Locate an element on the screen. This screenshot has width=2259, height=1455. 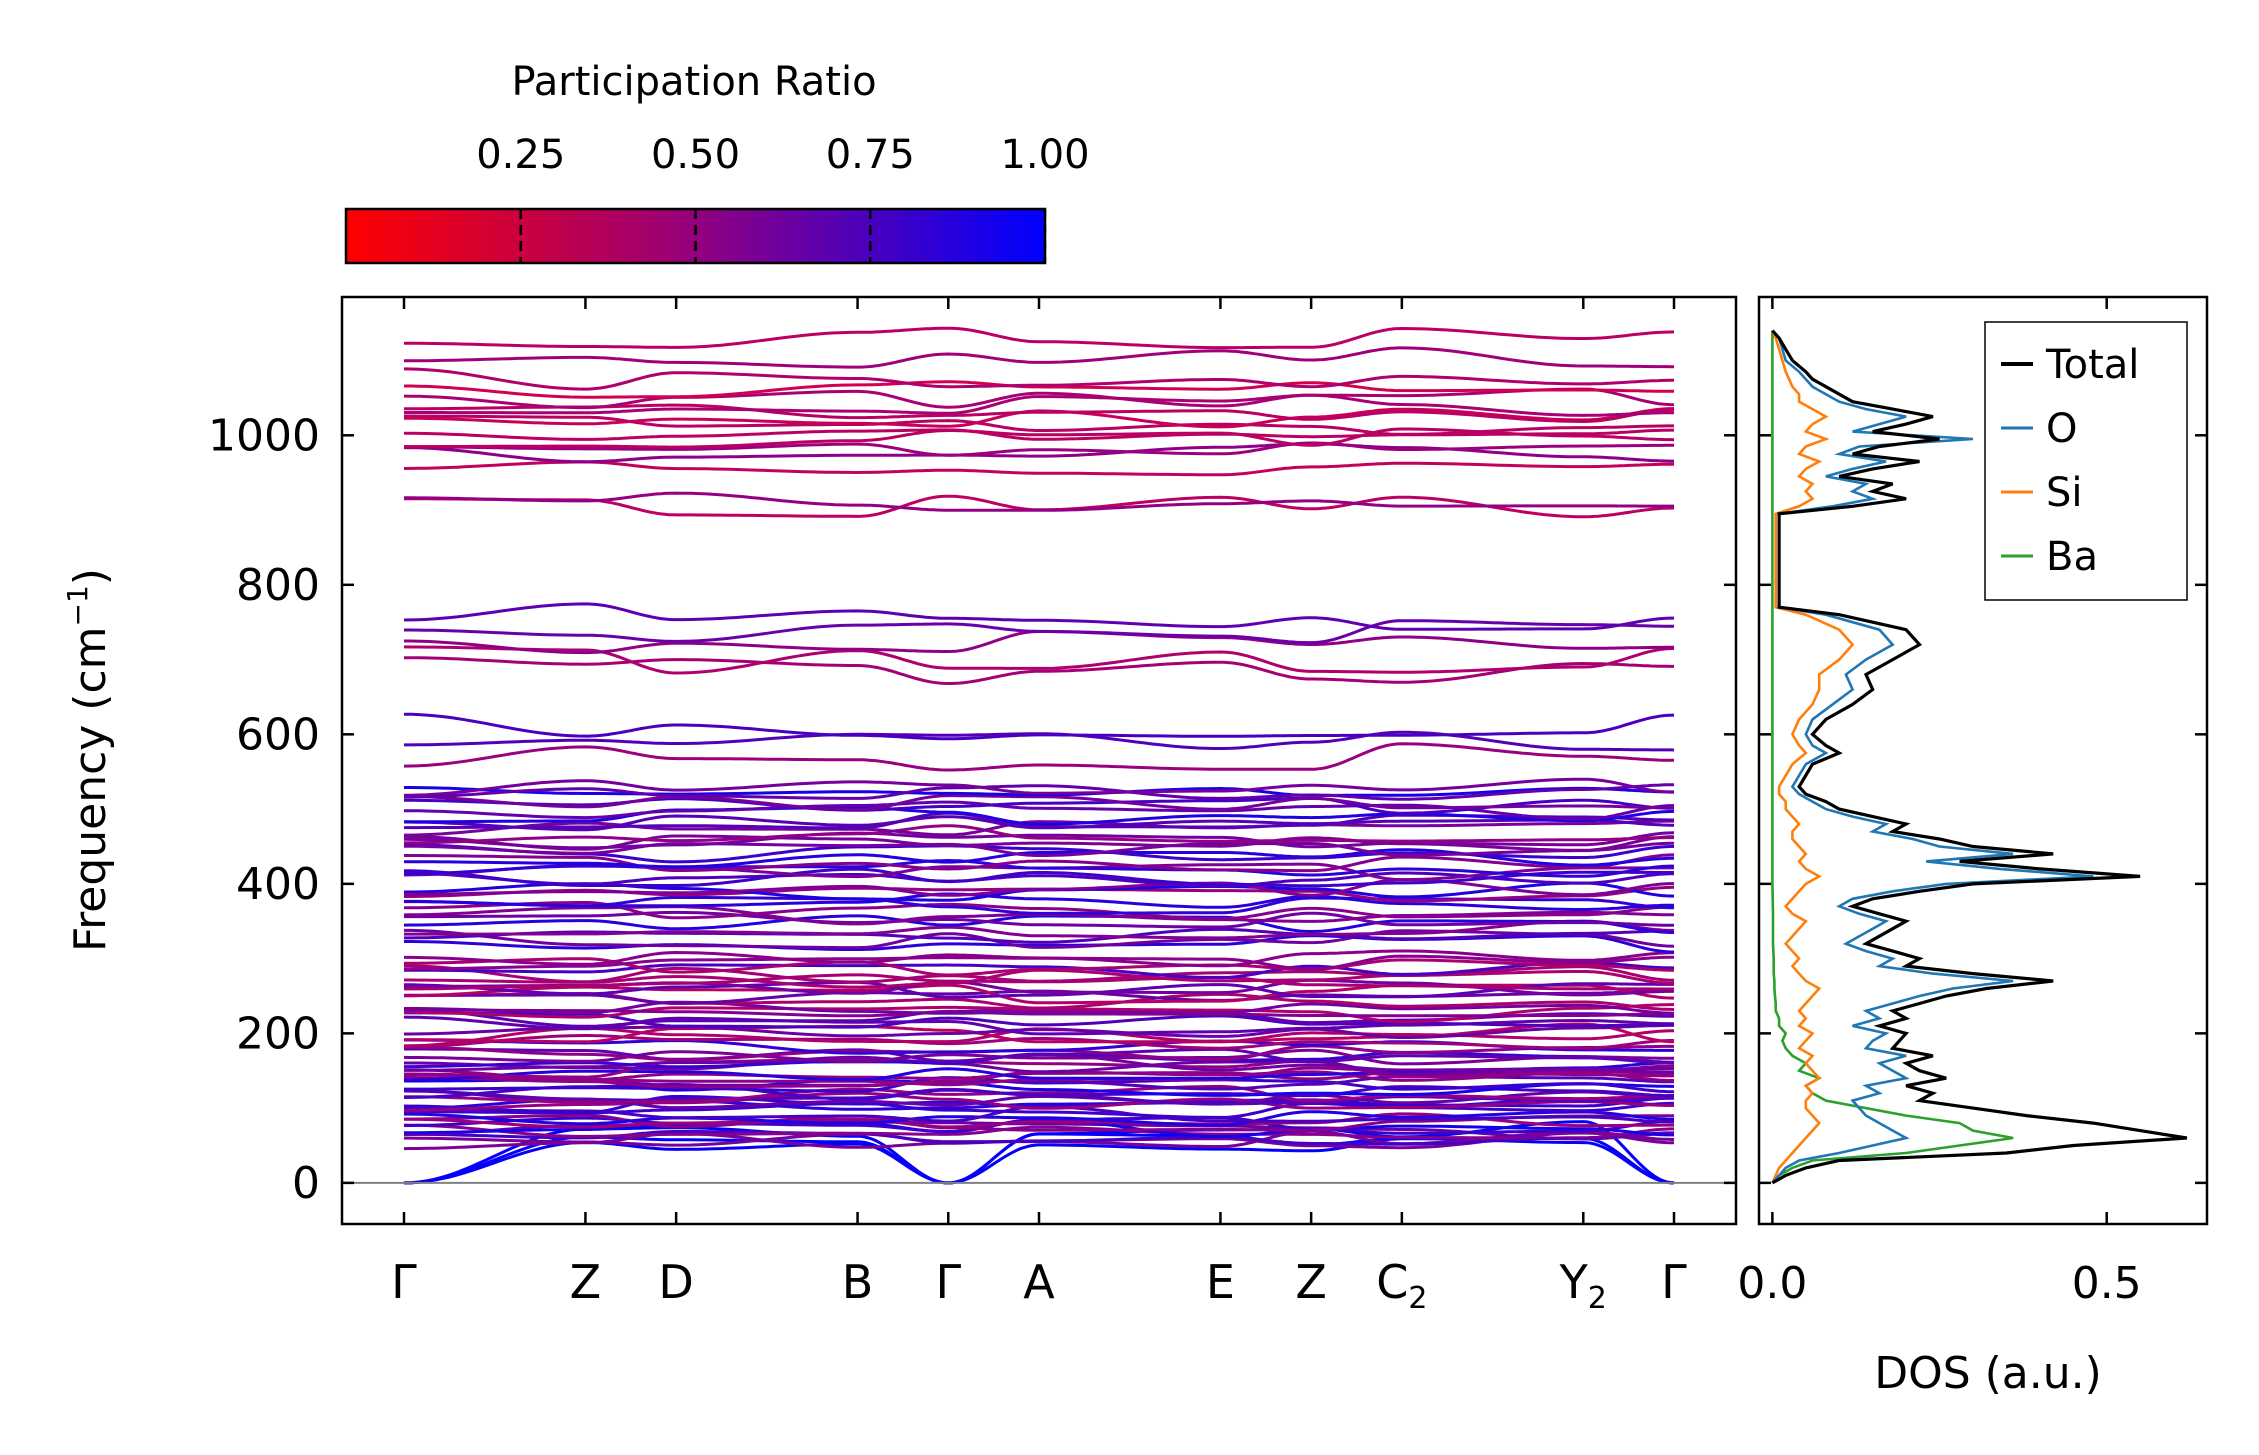
y-axis-label-sup: −1 is located at coordinates (77, 605).